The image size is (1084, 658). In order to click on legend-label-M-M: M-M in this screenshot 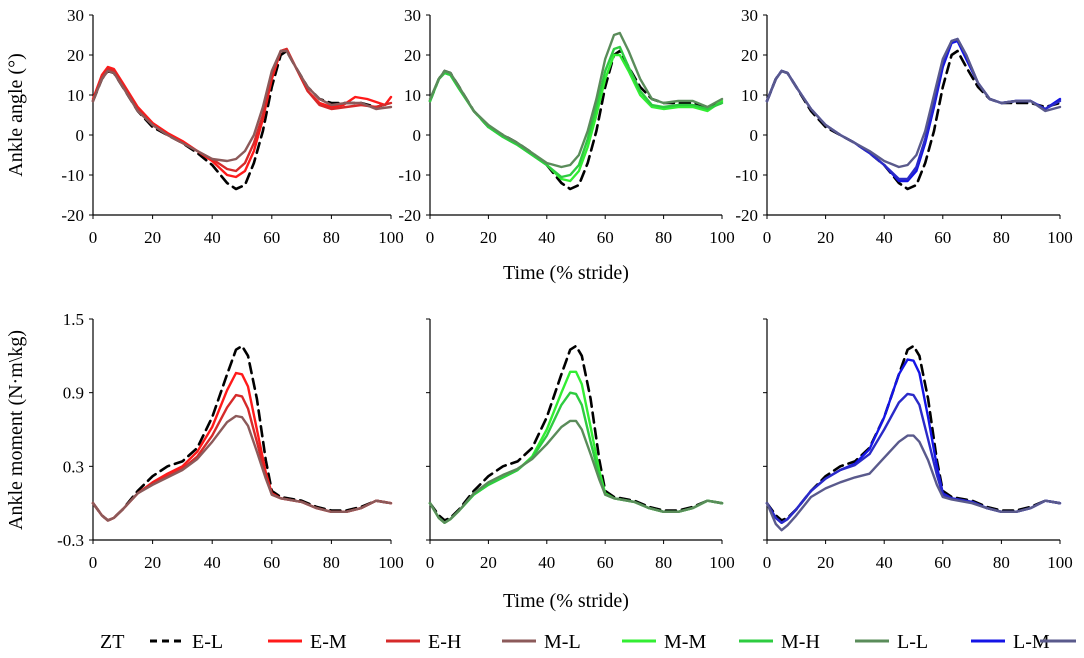, I will do `click(685, 642)`.